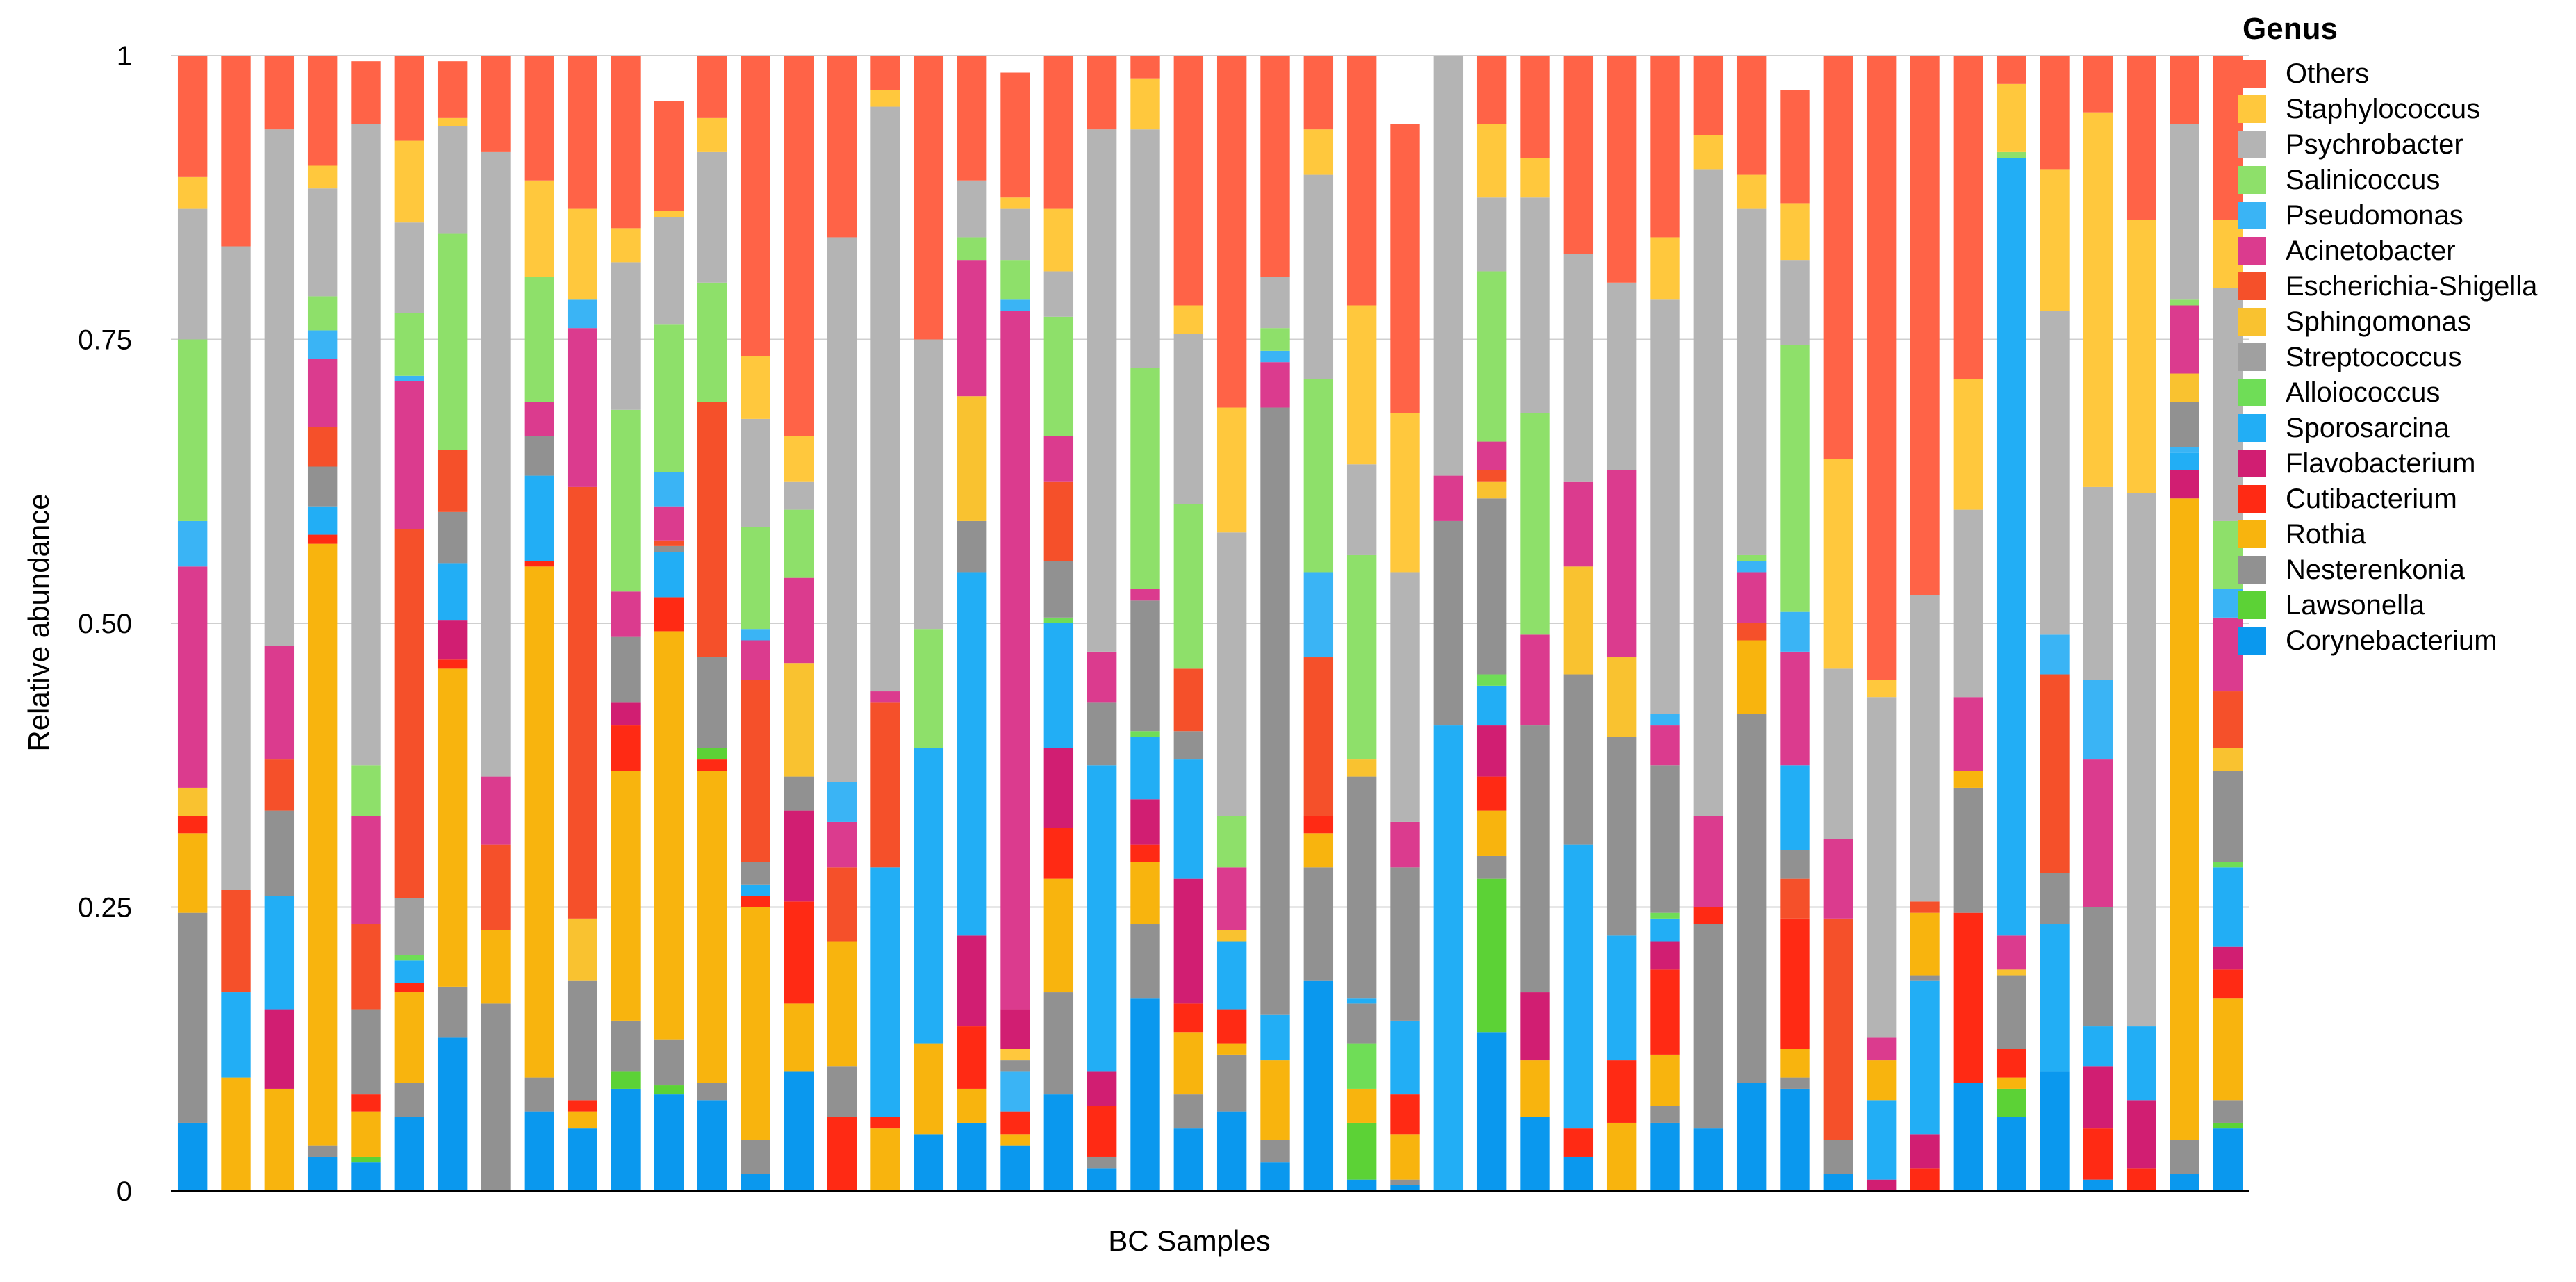  I want to click on legend-item: Acinetobacter, so click(2347, 251).